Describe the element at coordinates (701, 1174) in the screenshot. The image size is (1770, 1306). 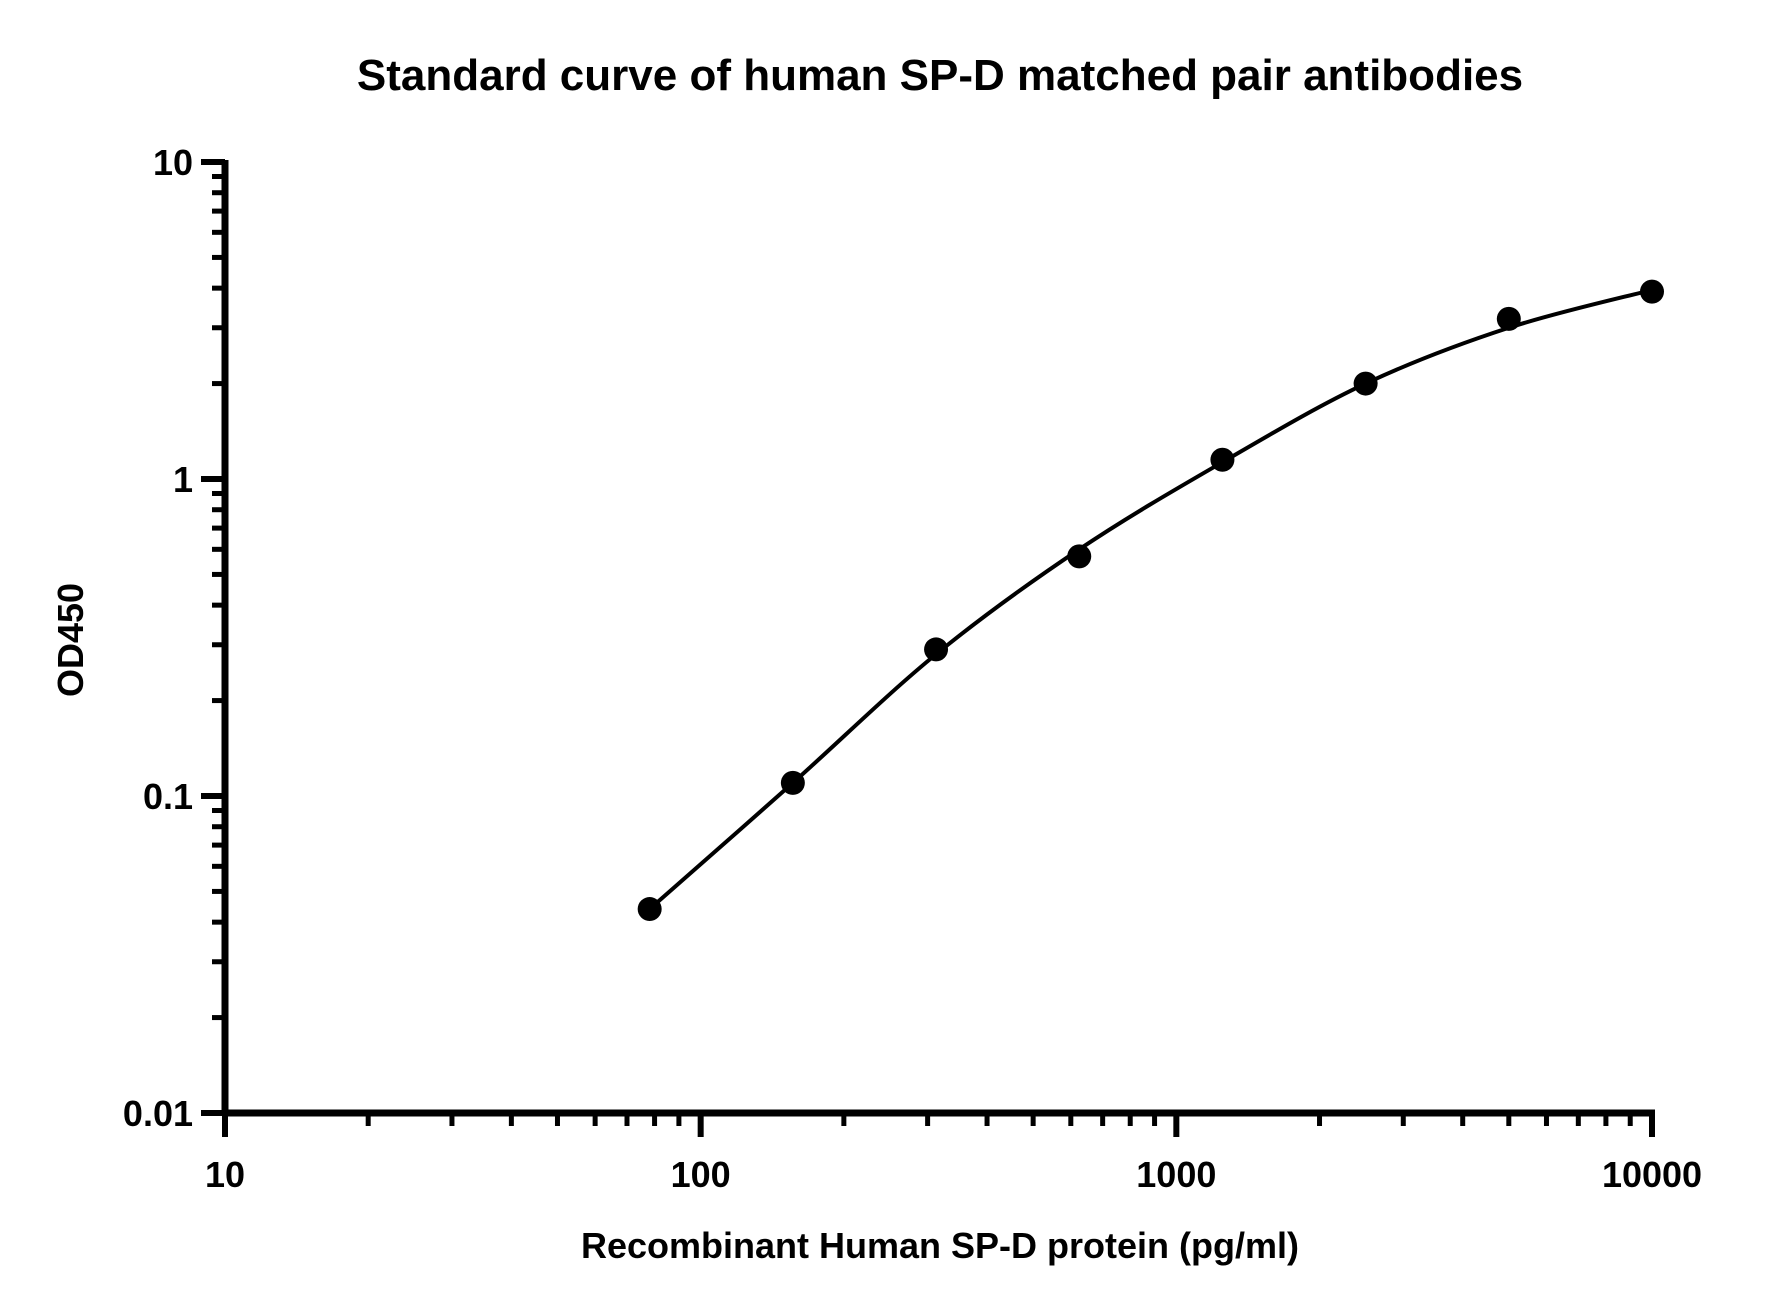
I see `x-tick-label: 100` at that location.